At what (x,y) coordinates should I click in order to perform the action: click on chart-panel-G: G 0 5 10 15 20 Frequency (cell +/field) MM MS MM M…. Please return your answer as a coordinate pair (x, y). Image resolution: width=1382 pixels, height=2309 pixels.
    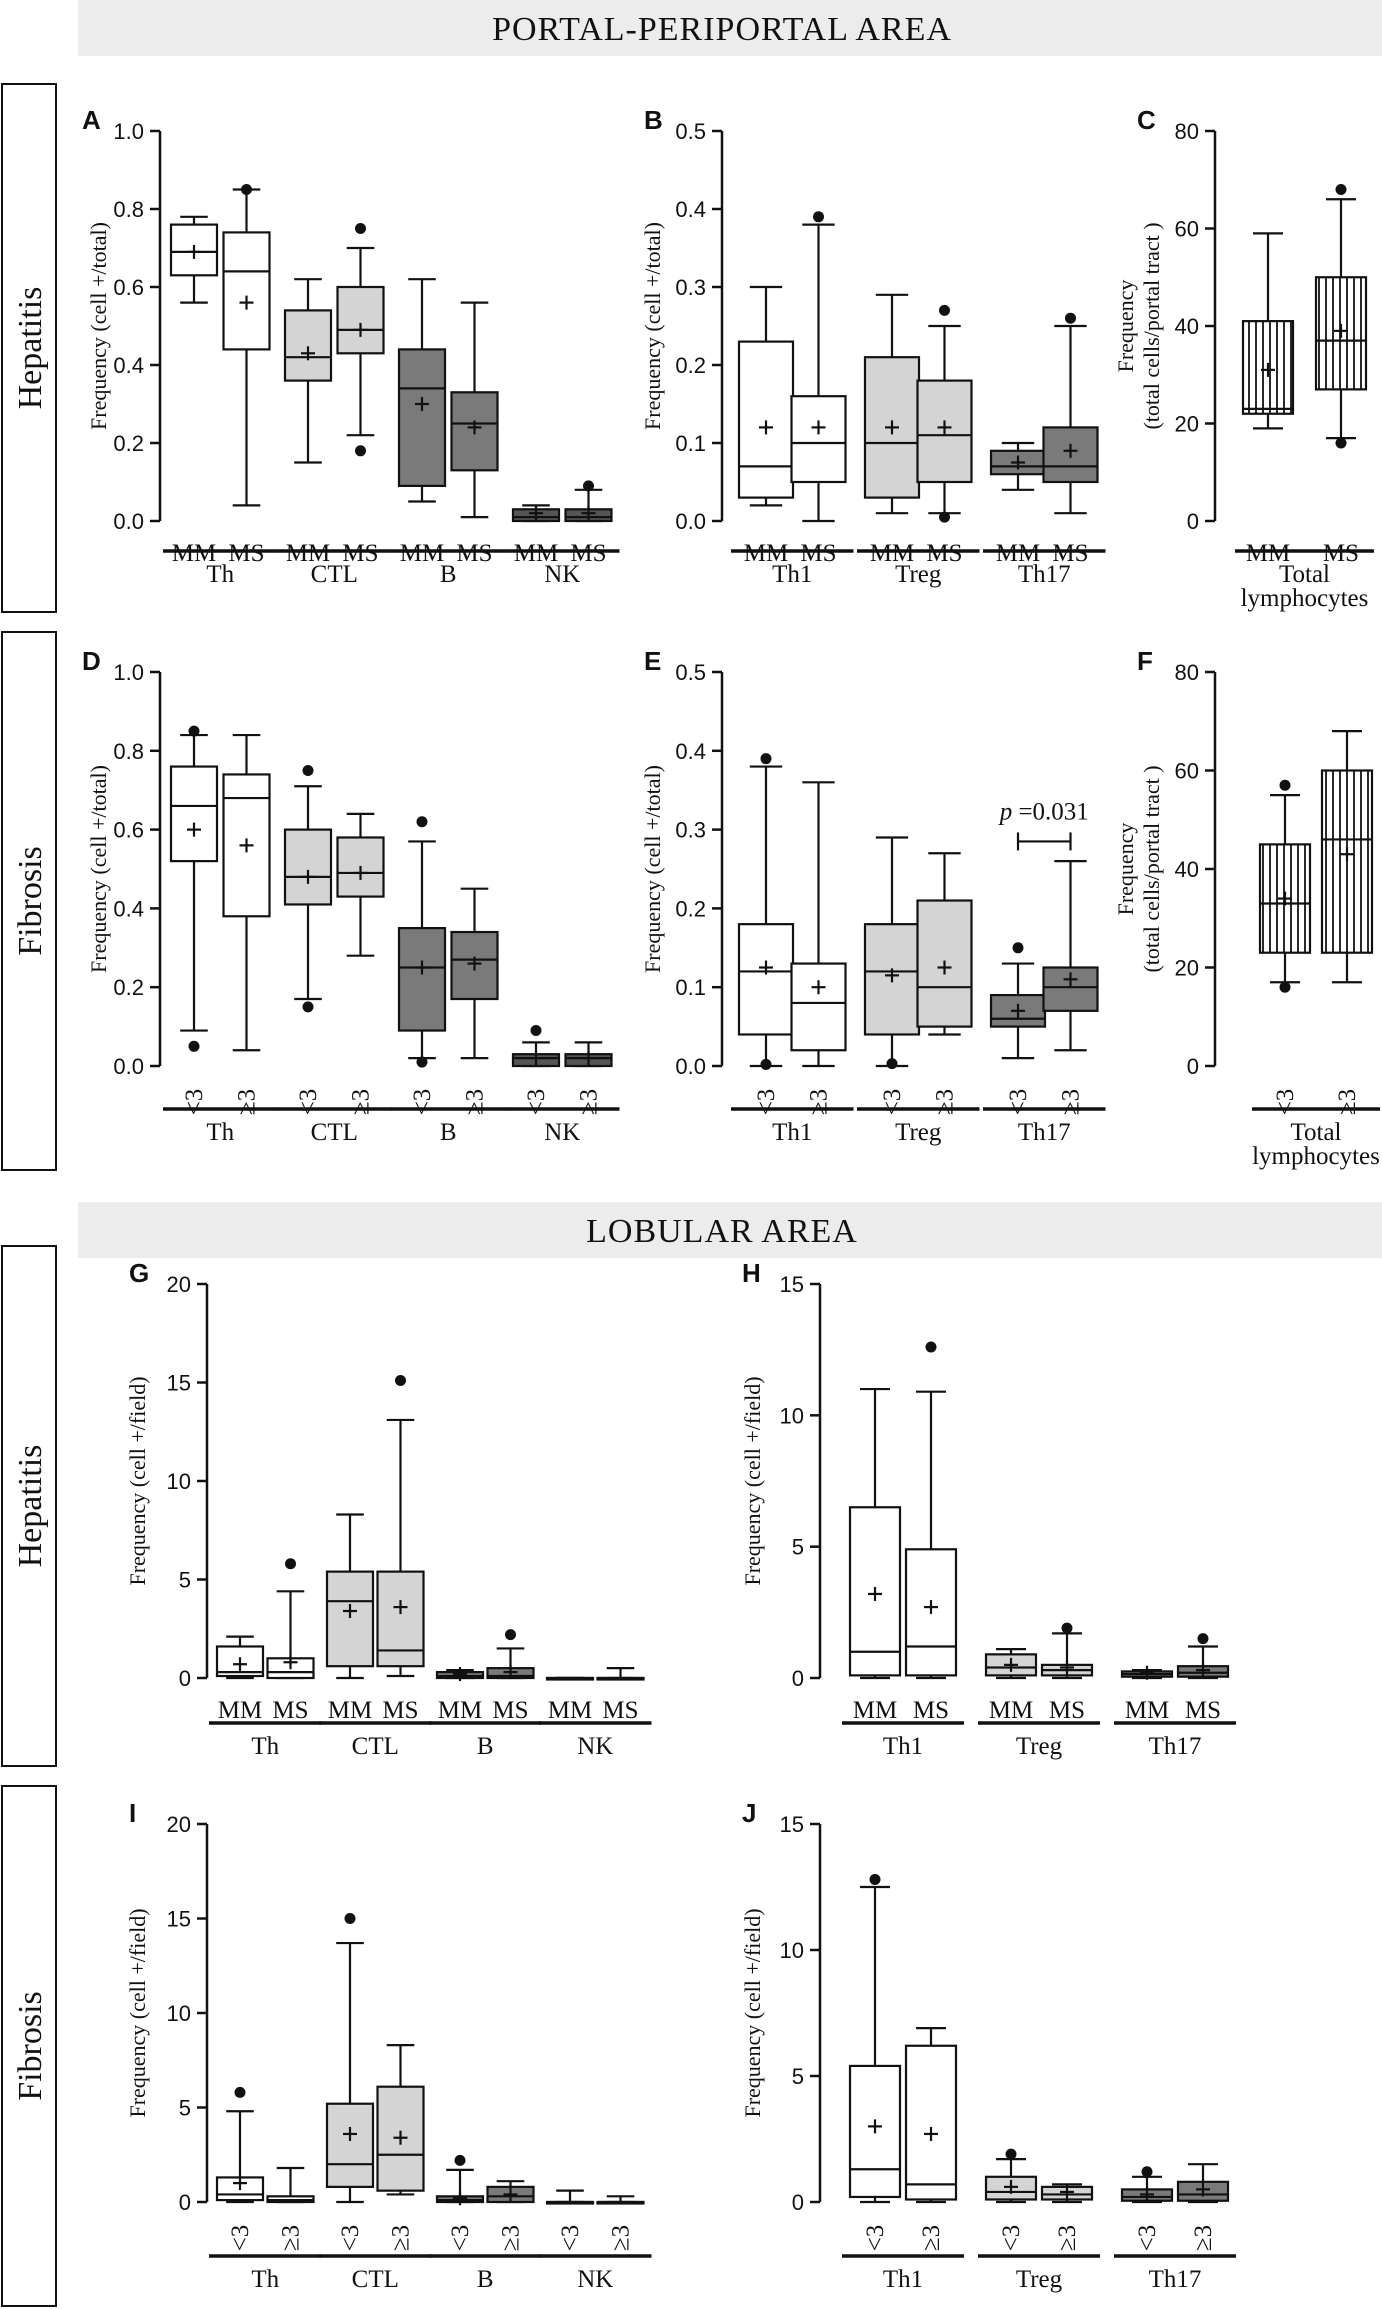
    Looking at the image, I should click on (388, 1509).